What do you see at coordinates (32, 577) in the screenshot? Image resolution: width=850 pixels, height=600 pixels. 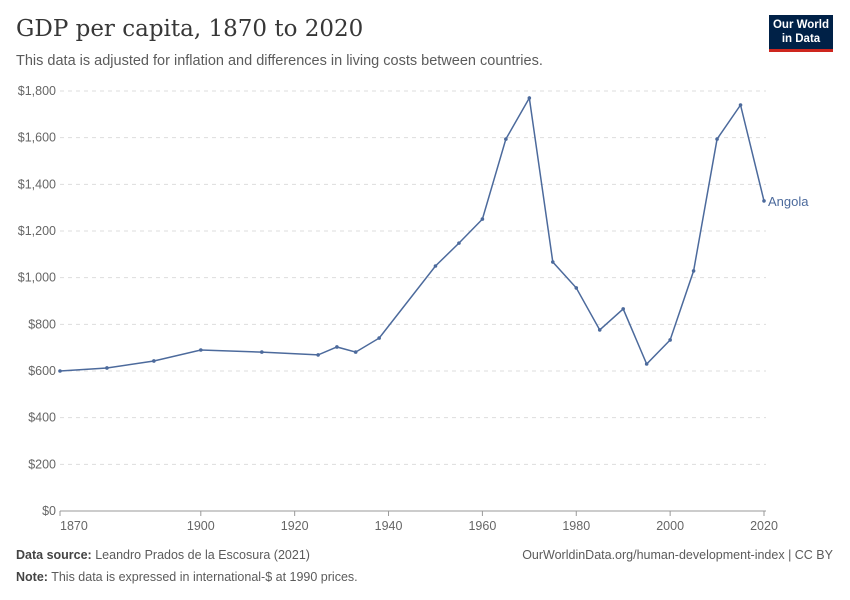 I see `note-label: Note:` at bounding box center [32, 577].